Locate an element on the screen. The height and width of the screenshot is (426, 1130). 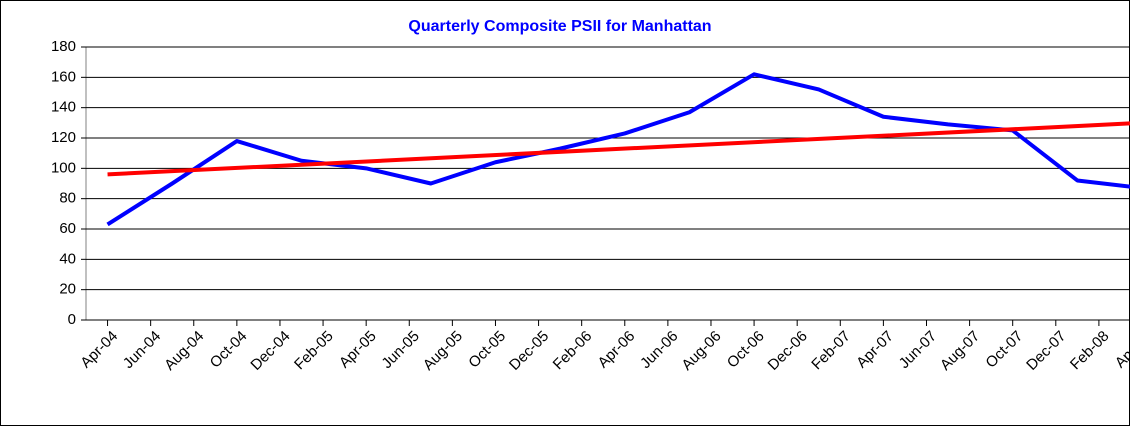
y-tick-label: 120 is located at coordinates (63, 137).